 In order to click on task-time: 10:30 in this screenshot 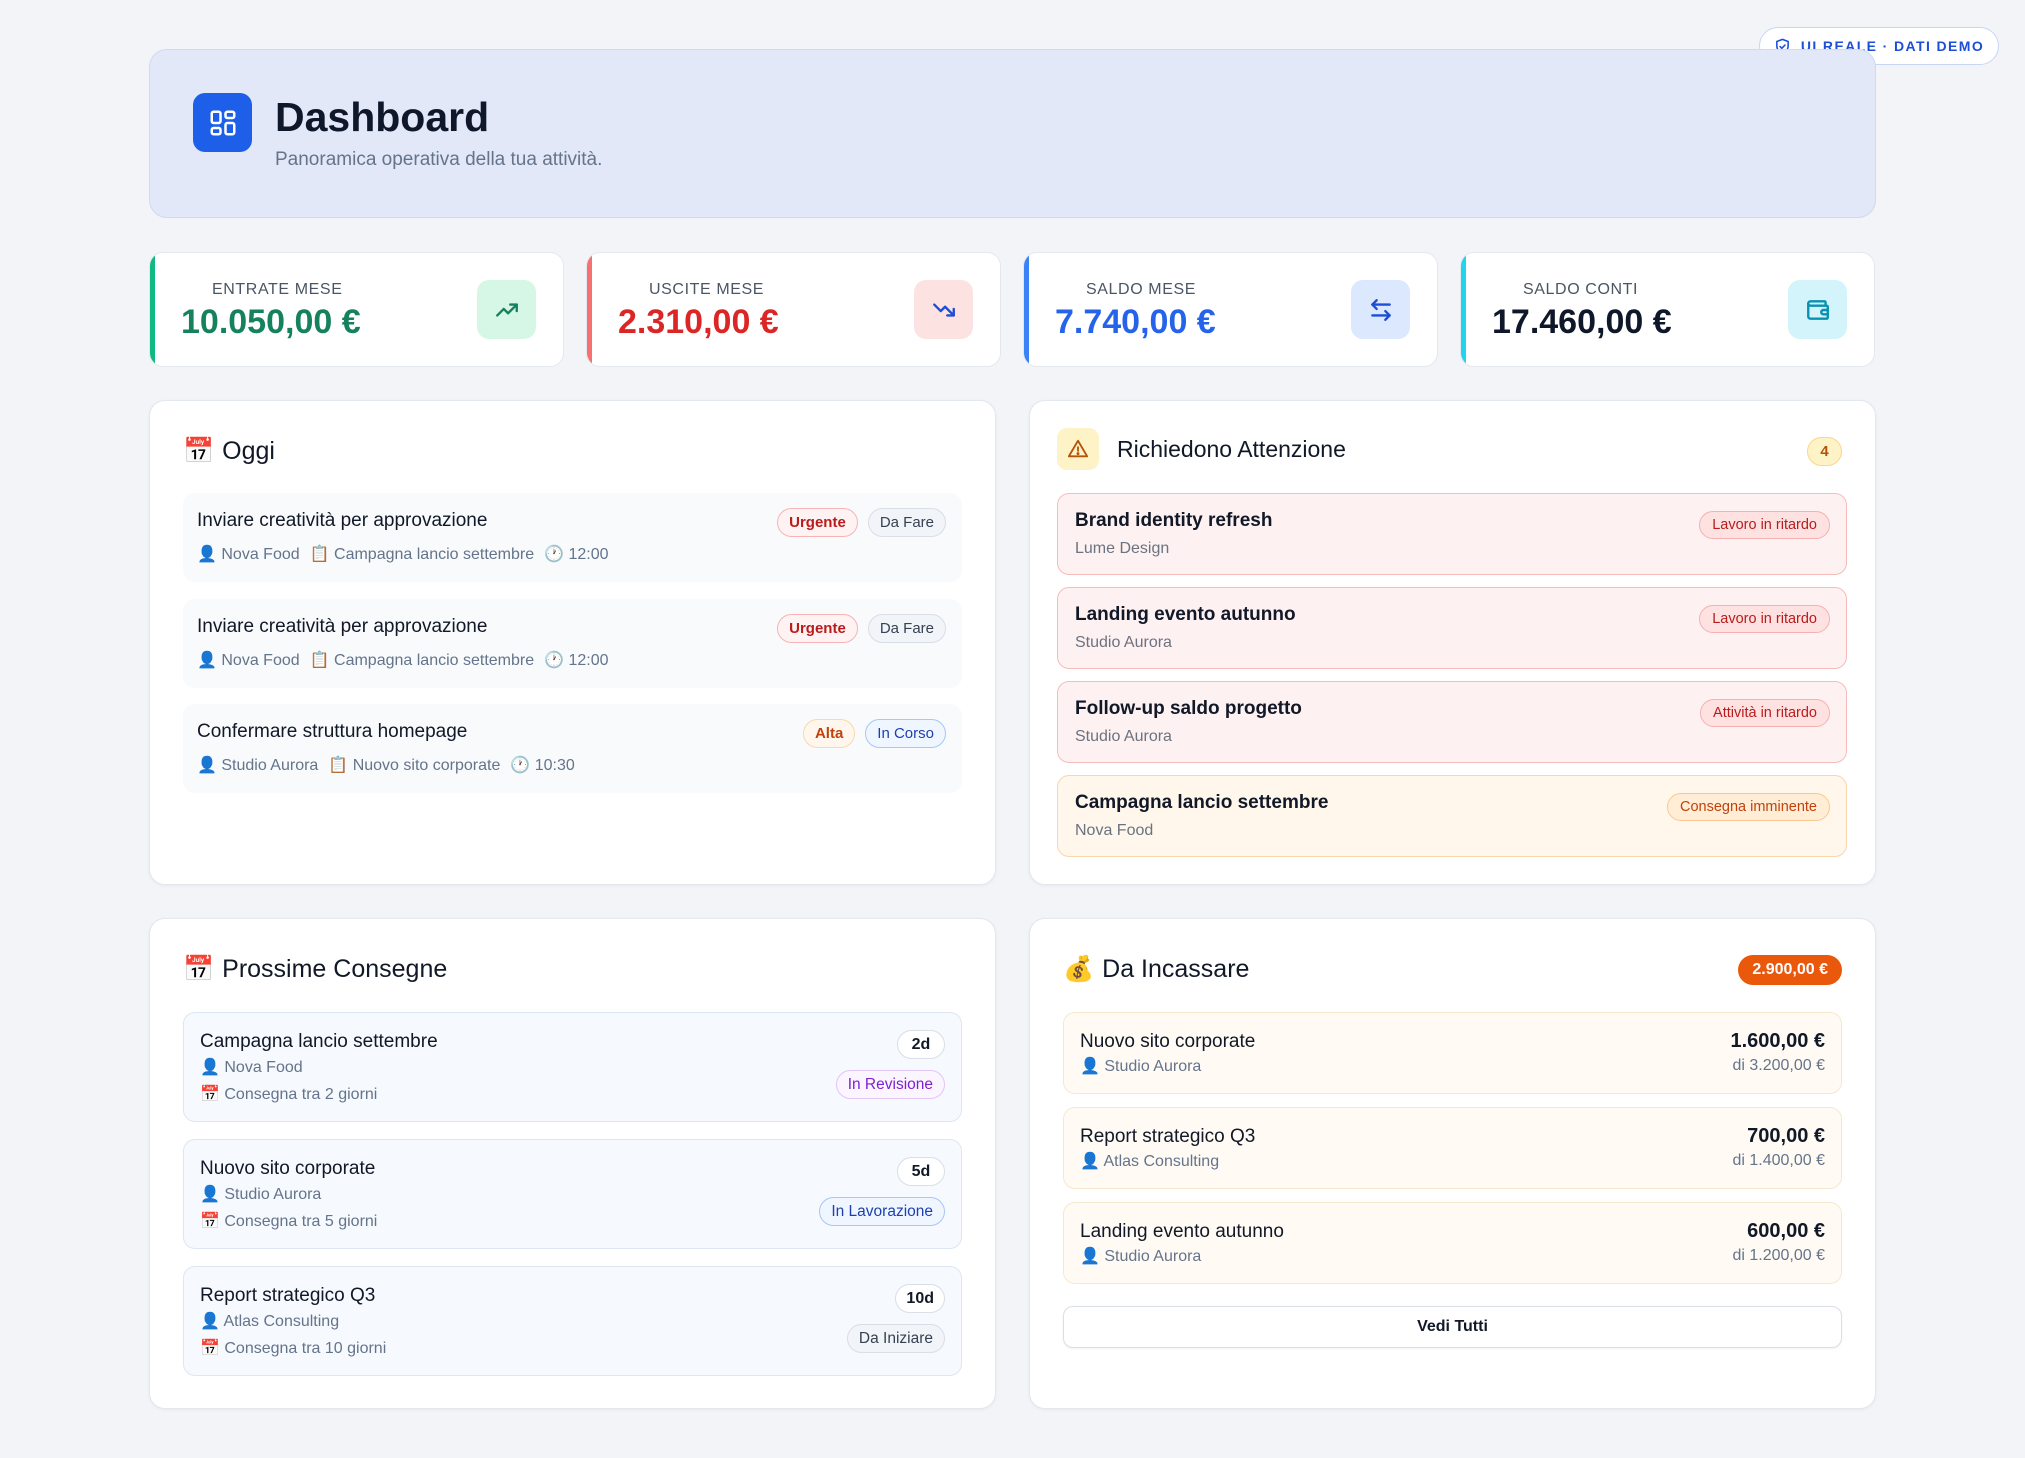, I will do `click(554, 765)`.